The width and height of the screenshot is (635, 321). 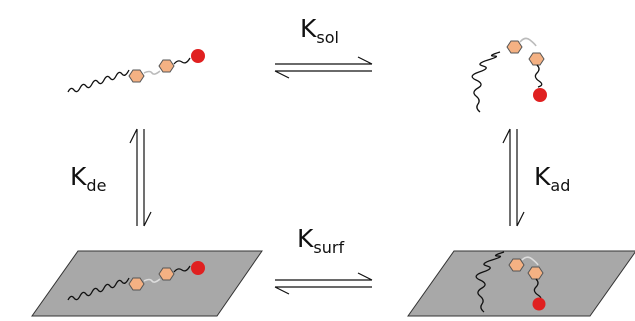 I want to click on k-de-label: Kde, so click(x=88, y=178).